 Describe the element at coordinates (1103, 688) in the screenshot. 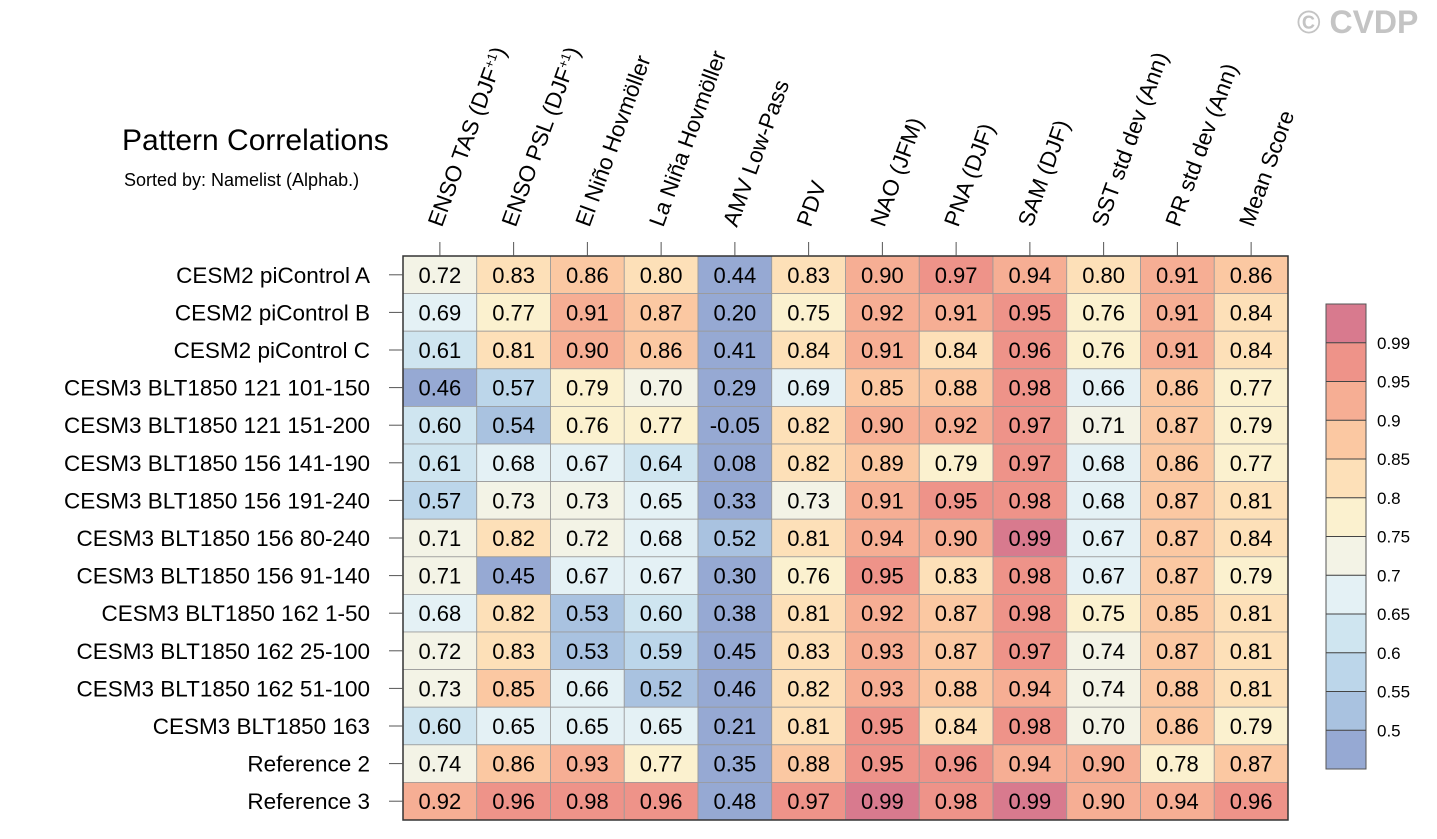

I see `cell-value-label: 0.74` at that location.